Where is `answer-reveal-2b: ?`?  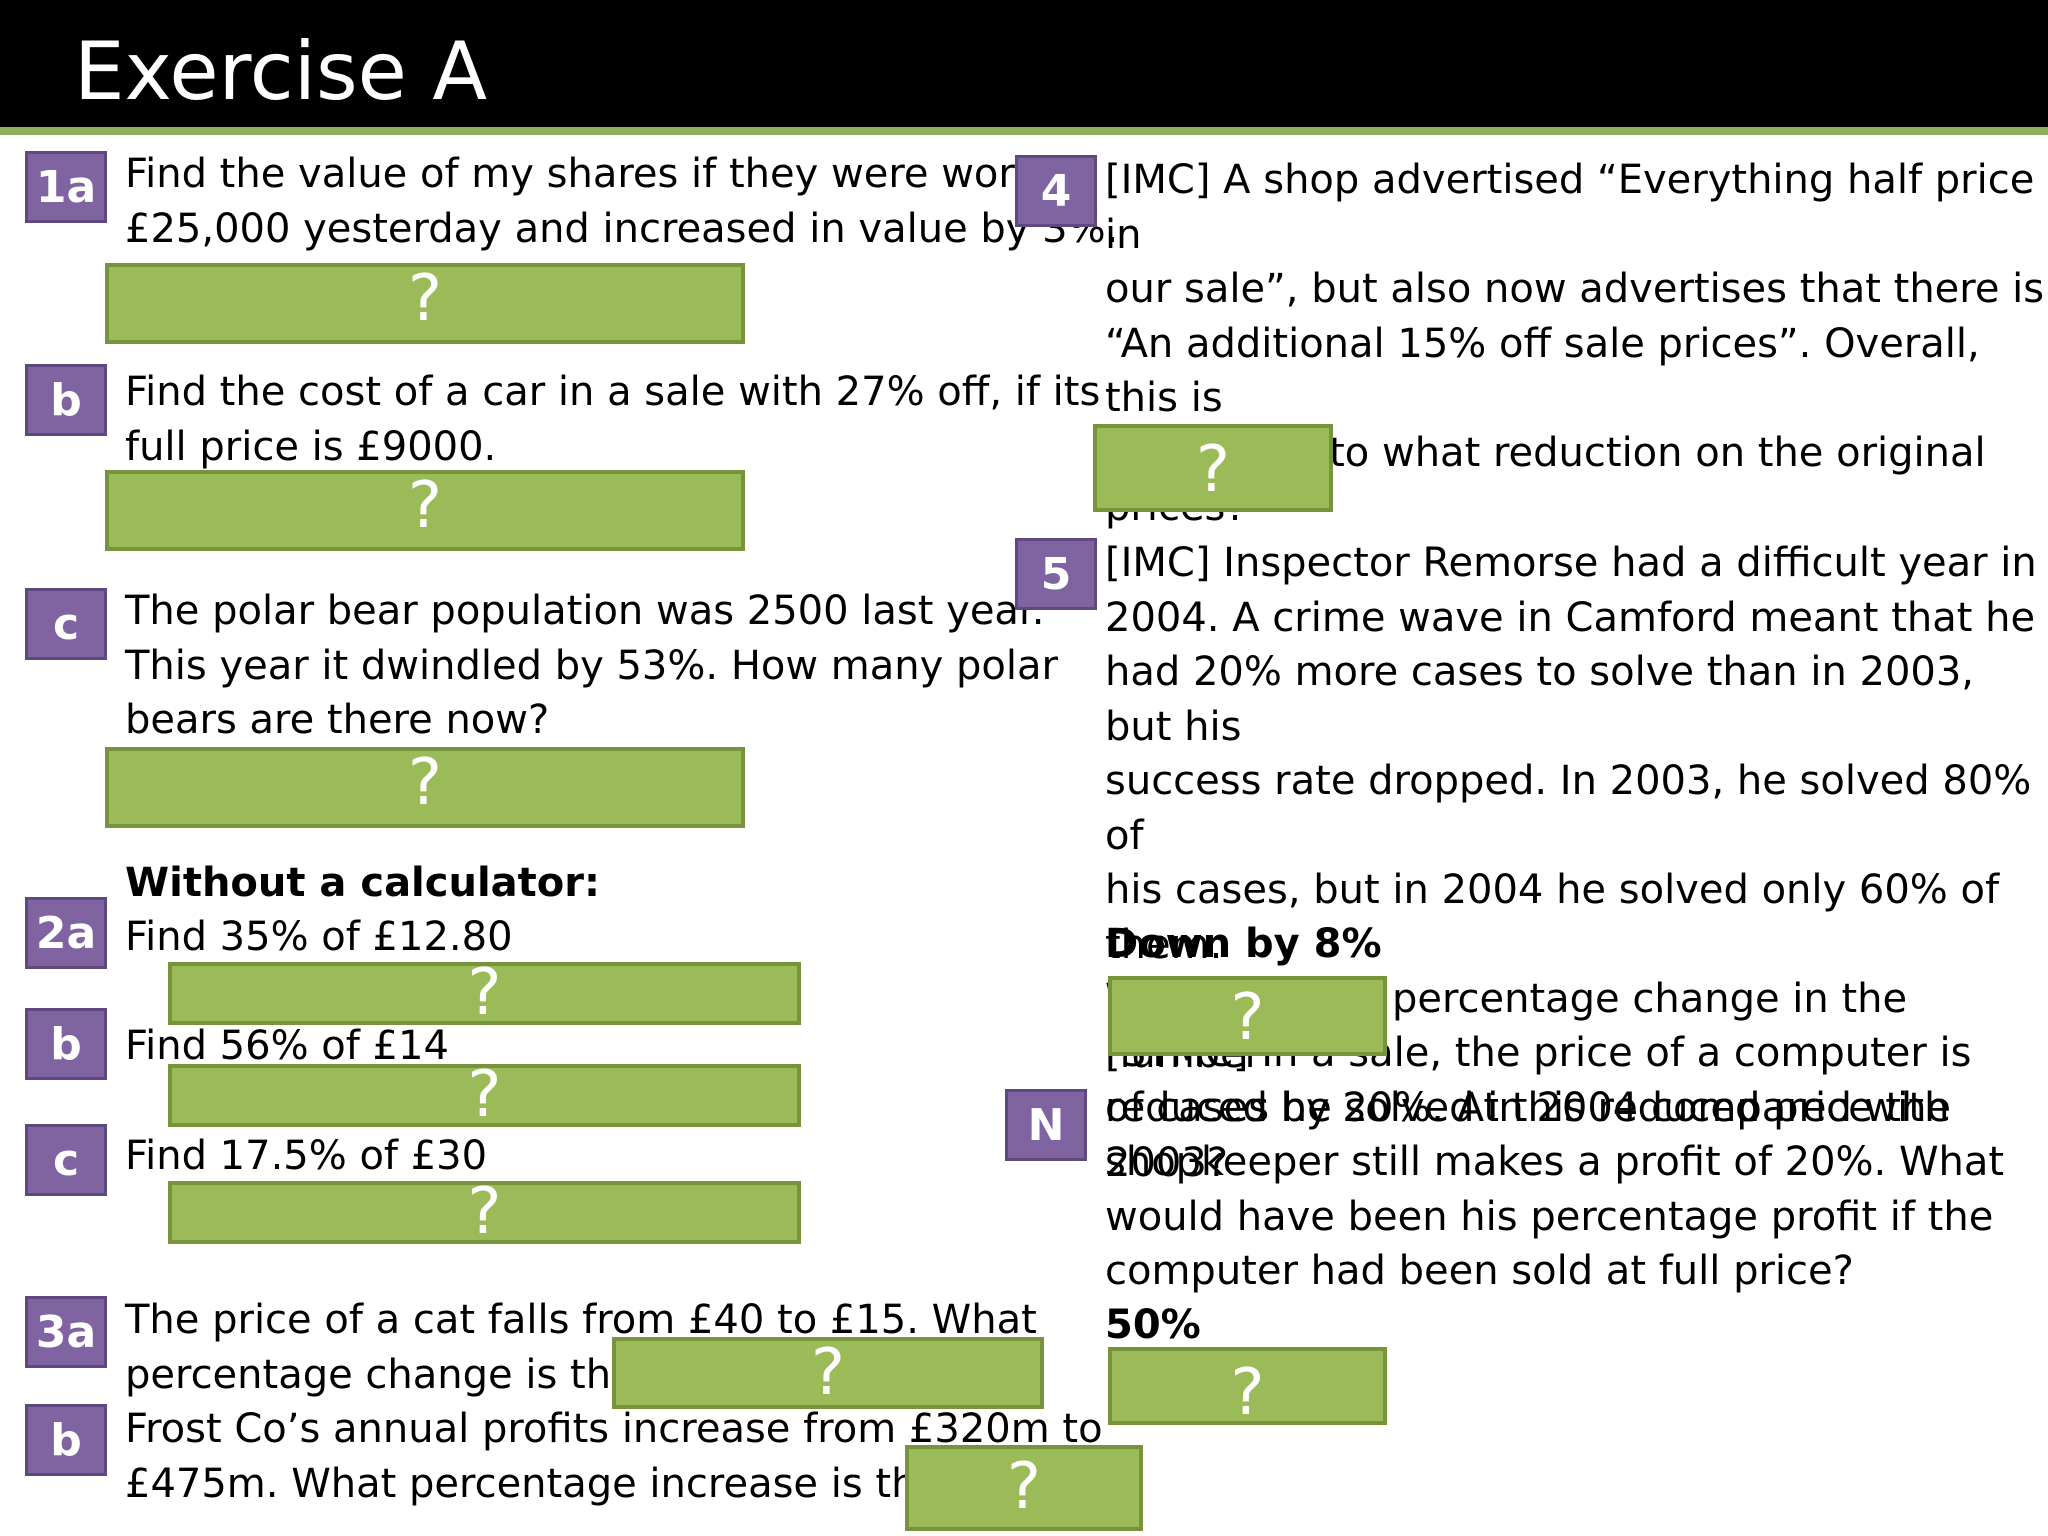 answer-reveal-2b: ? is located at coordinates (484, 1095).